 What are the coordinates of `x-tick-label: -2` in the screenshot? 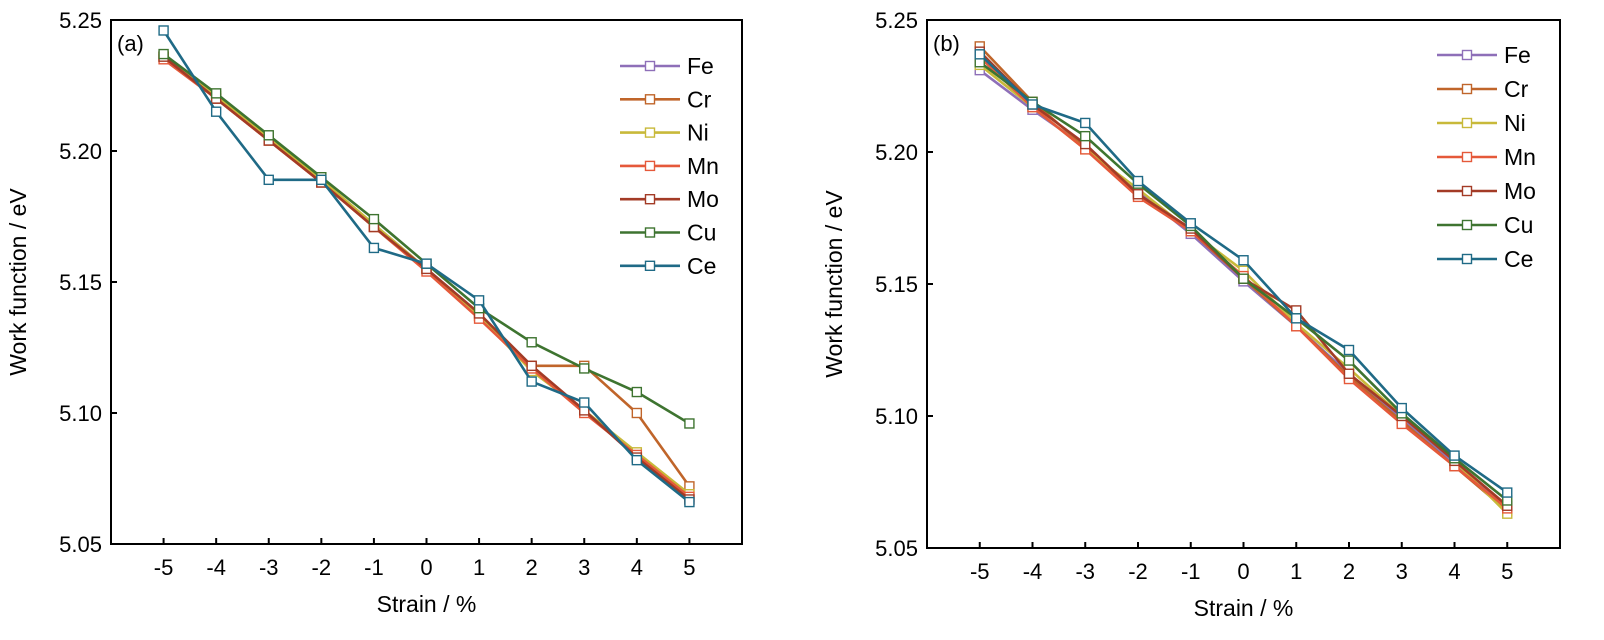 It's located at (322, 567).